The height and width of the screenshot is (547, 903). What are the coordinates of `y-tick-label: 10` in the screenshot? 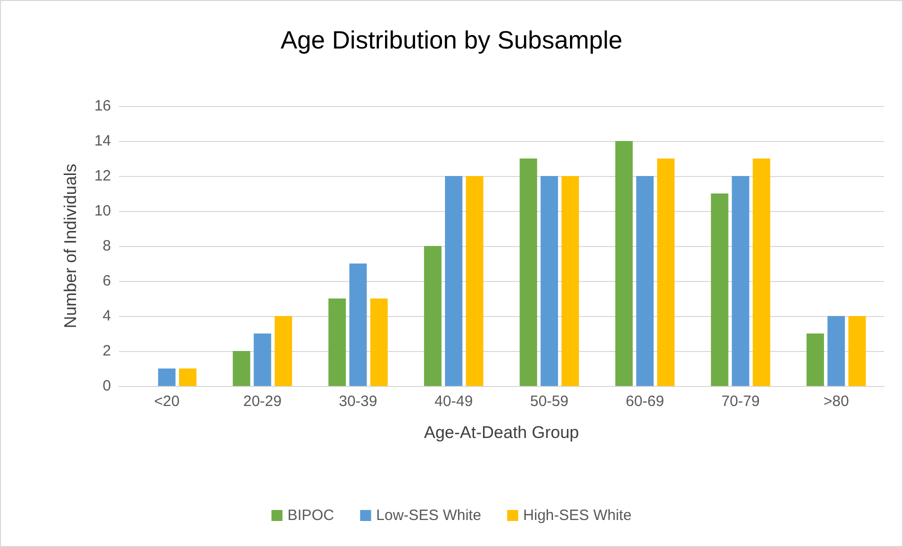 It's located at (102, 211).